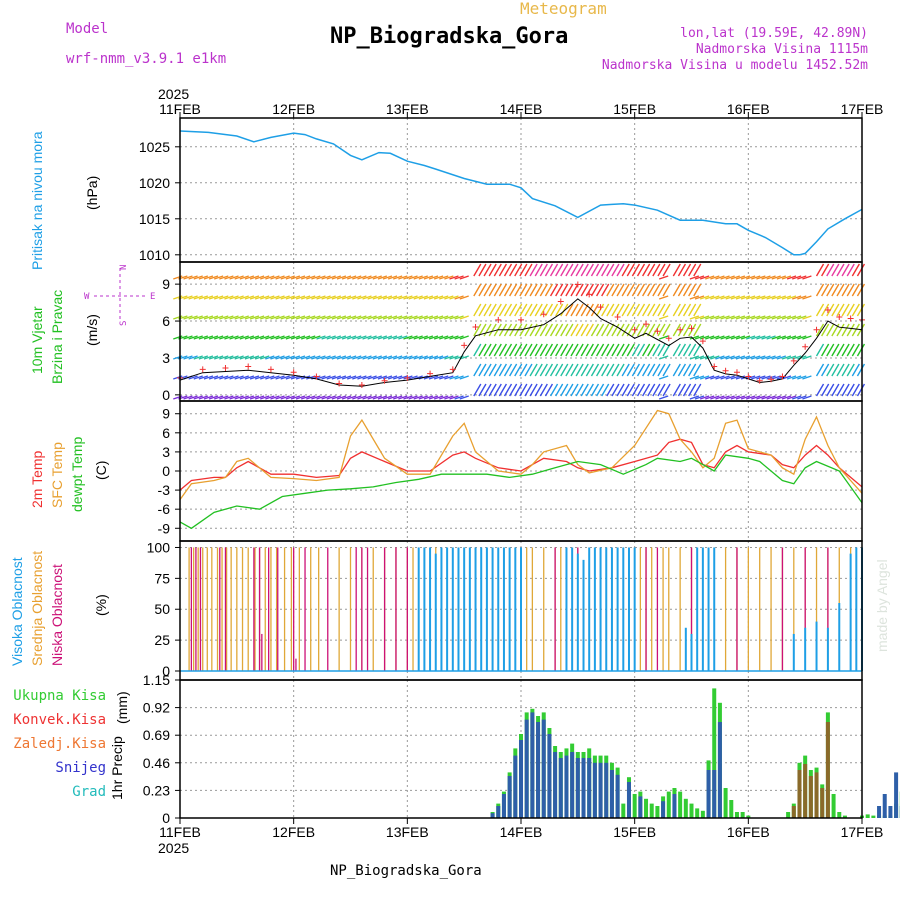  I want to click on cloud-unit: (%), so click(101, 605).